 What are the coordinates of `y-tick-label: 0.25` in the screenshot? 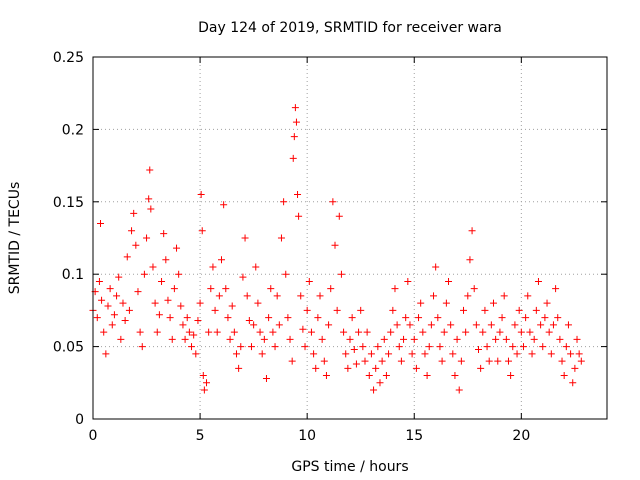 It's located at (68, 58).